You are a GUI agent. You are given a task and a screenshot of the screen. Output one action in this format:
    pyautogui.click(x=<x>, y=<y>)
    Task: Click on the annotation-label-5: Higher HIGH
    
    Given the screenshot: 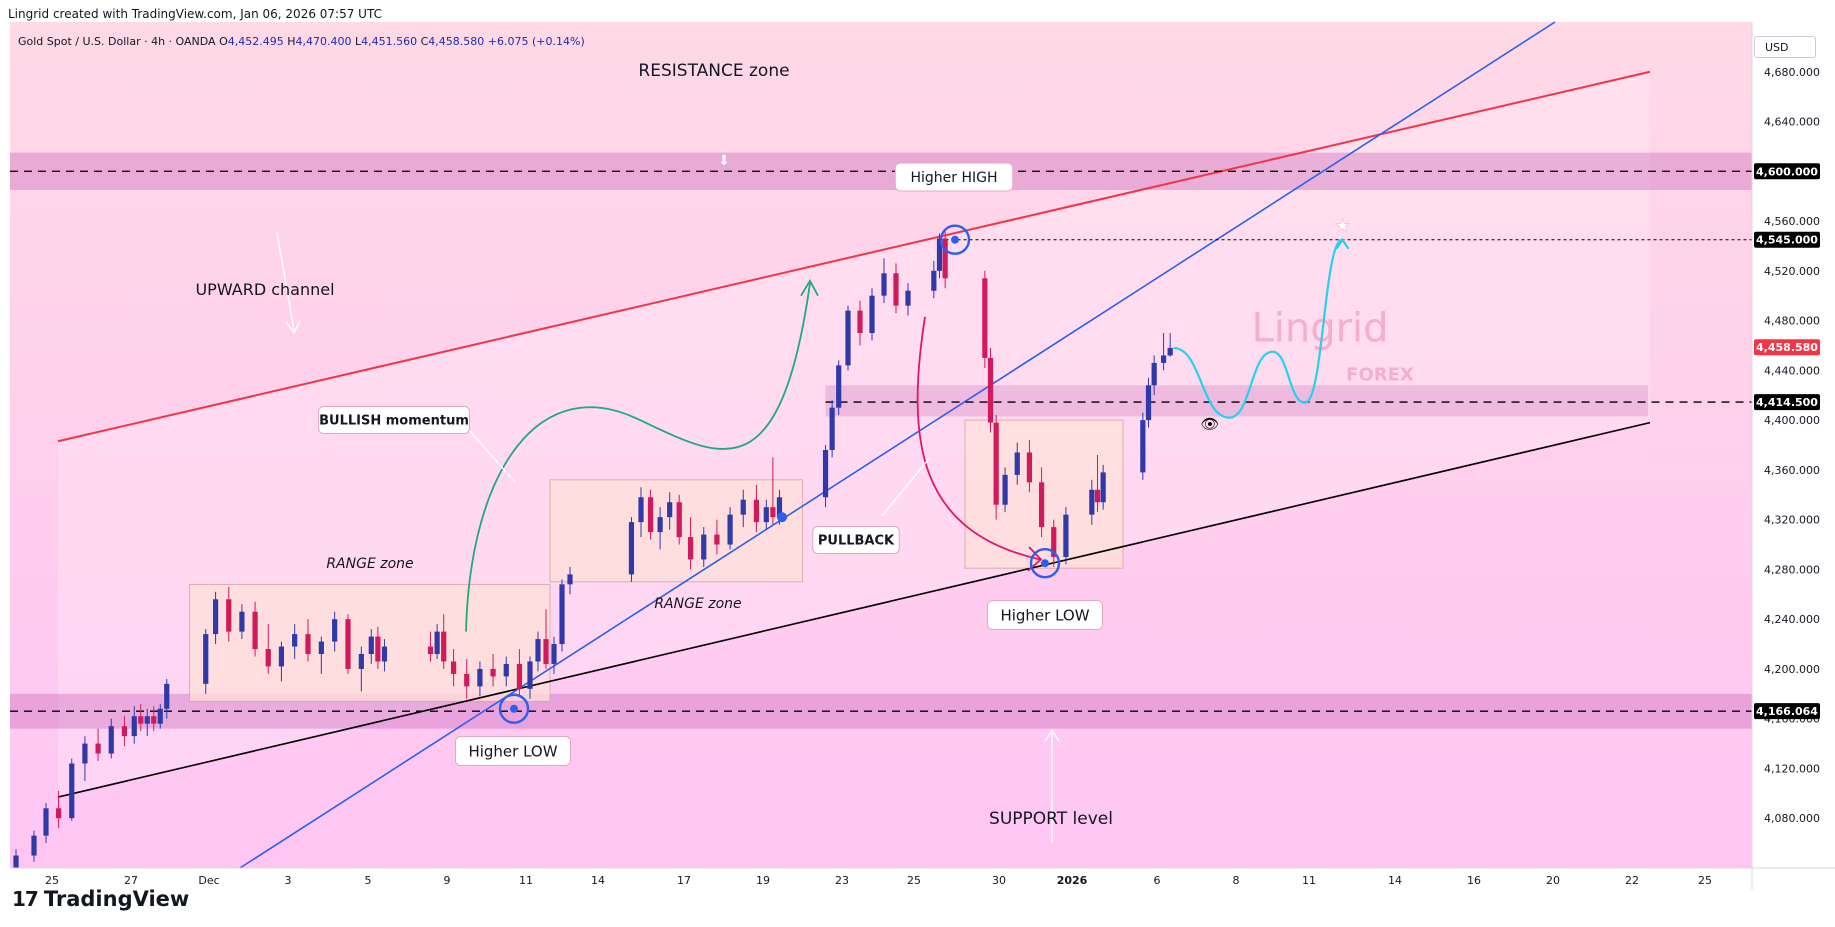 What is the action you would take?
    pyautogui.click(x=953, y=178)
    